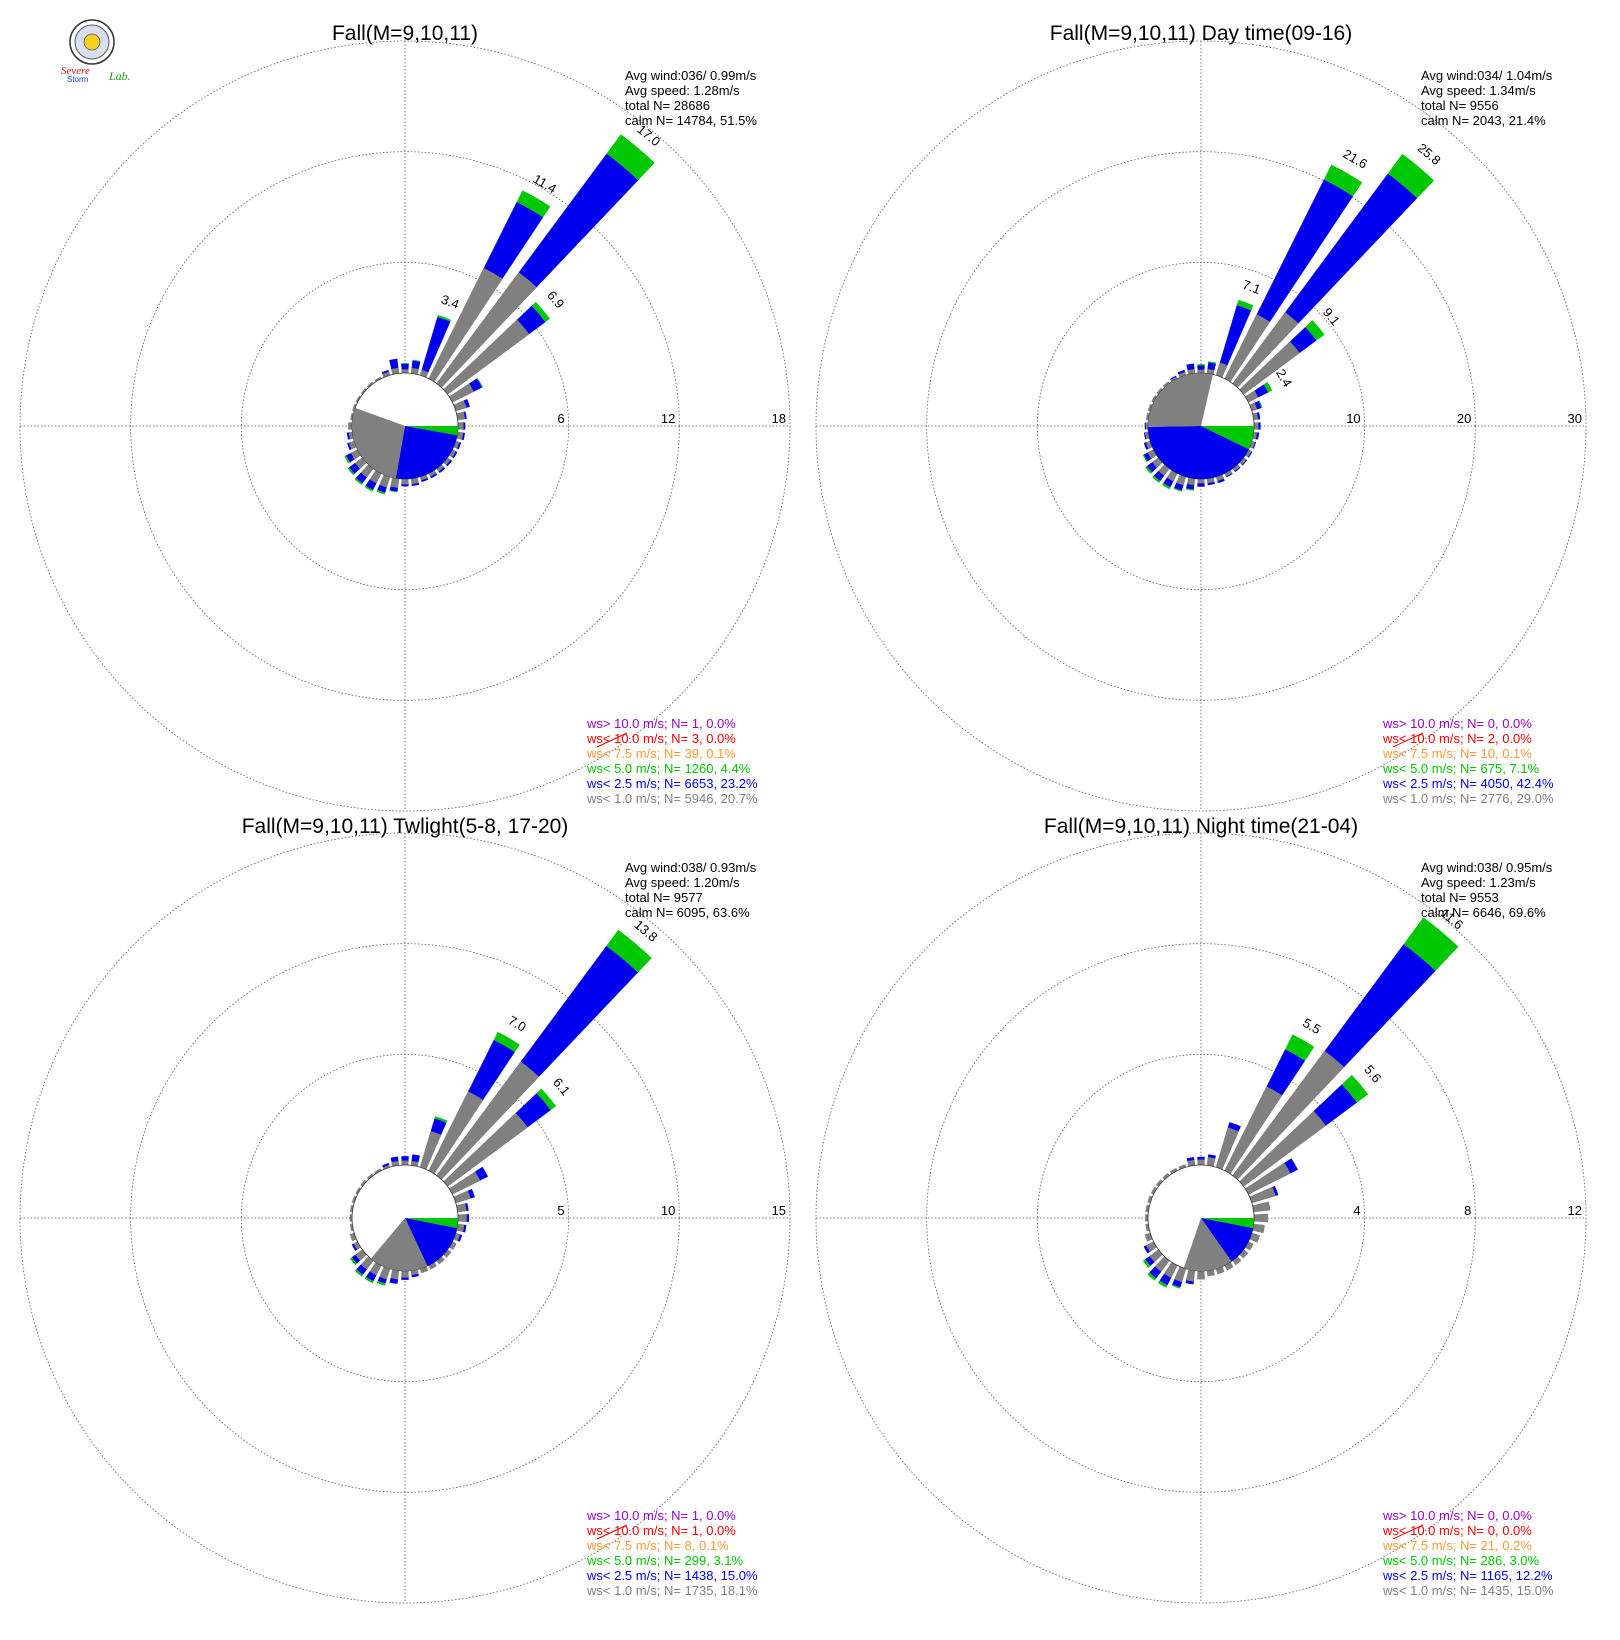  Describe the element at coordinates (1468, 783) in the screenshot. I see `legend-entry: ws< 2.5 m/s; N= 4050, 42.4%` at that location.